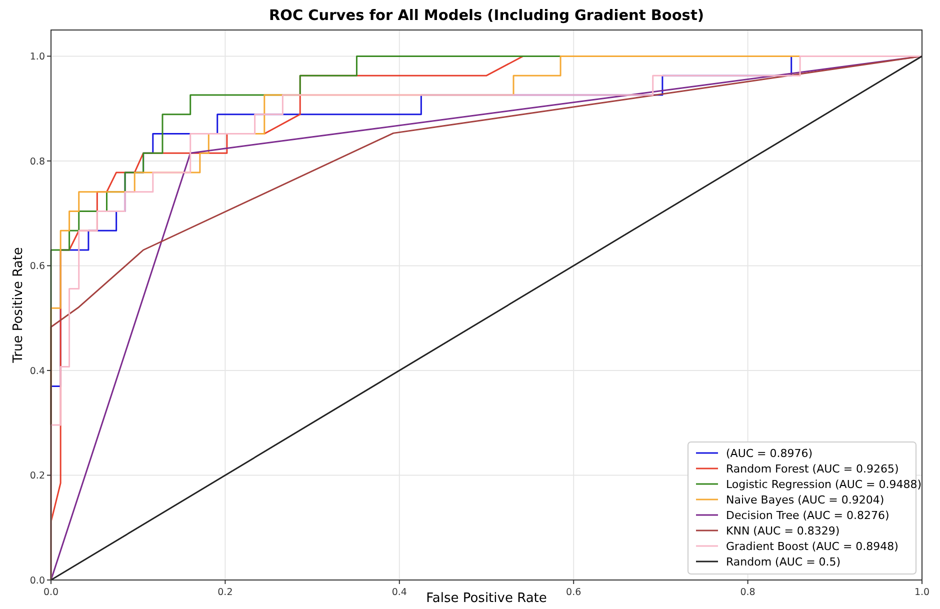 The image size is (940, 609). I want to click on x-tick-label: 0.6, so click(574, 592).